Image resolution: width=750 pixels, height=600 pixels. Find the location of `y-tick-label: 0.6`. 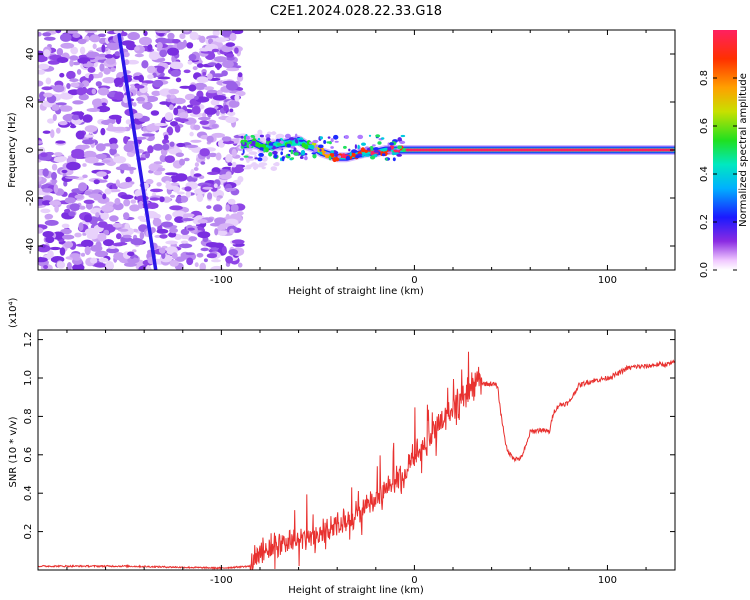

y-tick-label: 0.6 is located at coordinates (28, 455).